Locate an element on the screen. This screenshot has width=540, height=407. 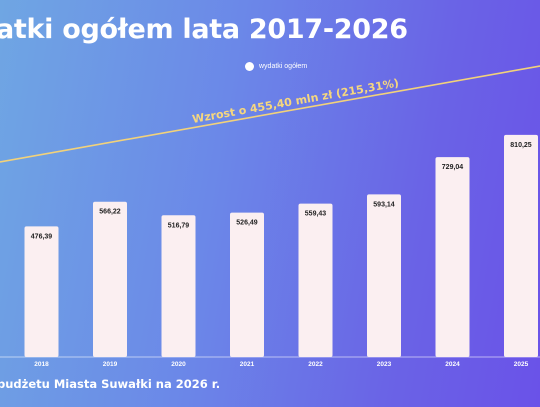
bar-2023 is located at coordinates (384, 275).